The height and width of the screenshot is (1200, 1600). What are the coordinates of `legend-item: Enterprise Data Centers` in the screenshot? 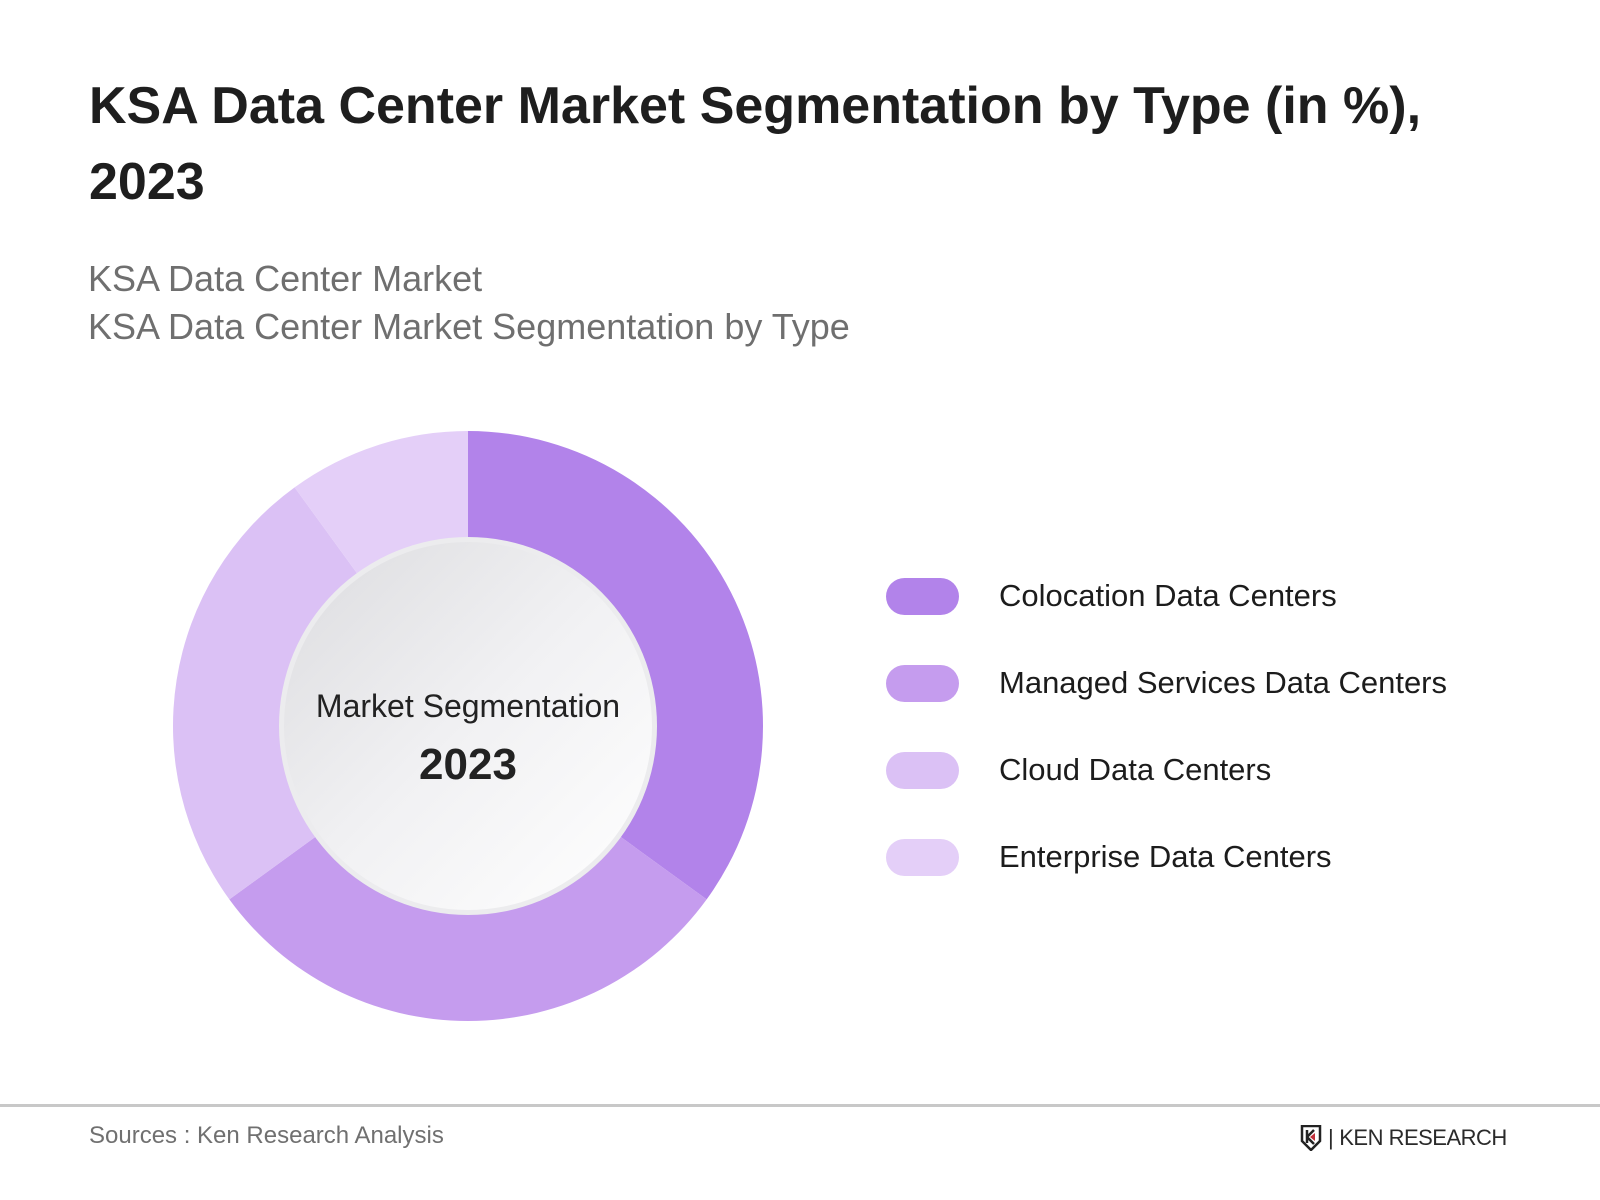 It's located at (1109, 857).